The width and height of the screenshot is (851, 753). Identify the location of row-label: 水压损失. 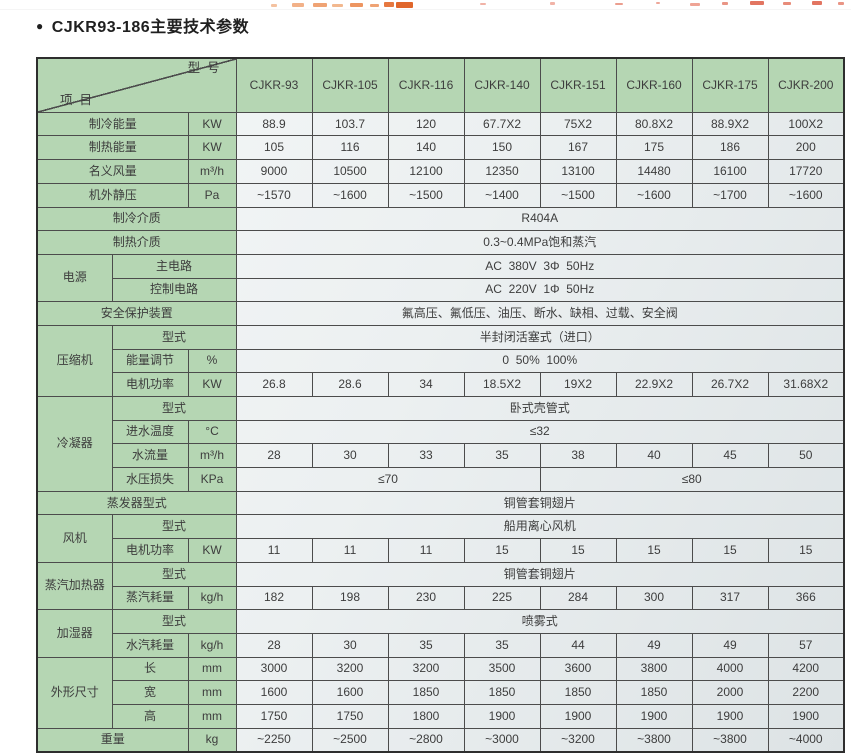
(150, 479).